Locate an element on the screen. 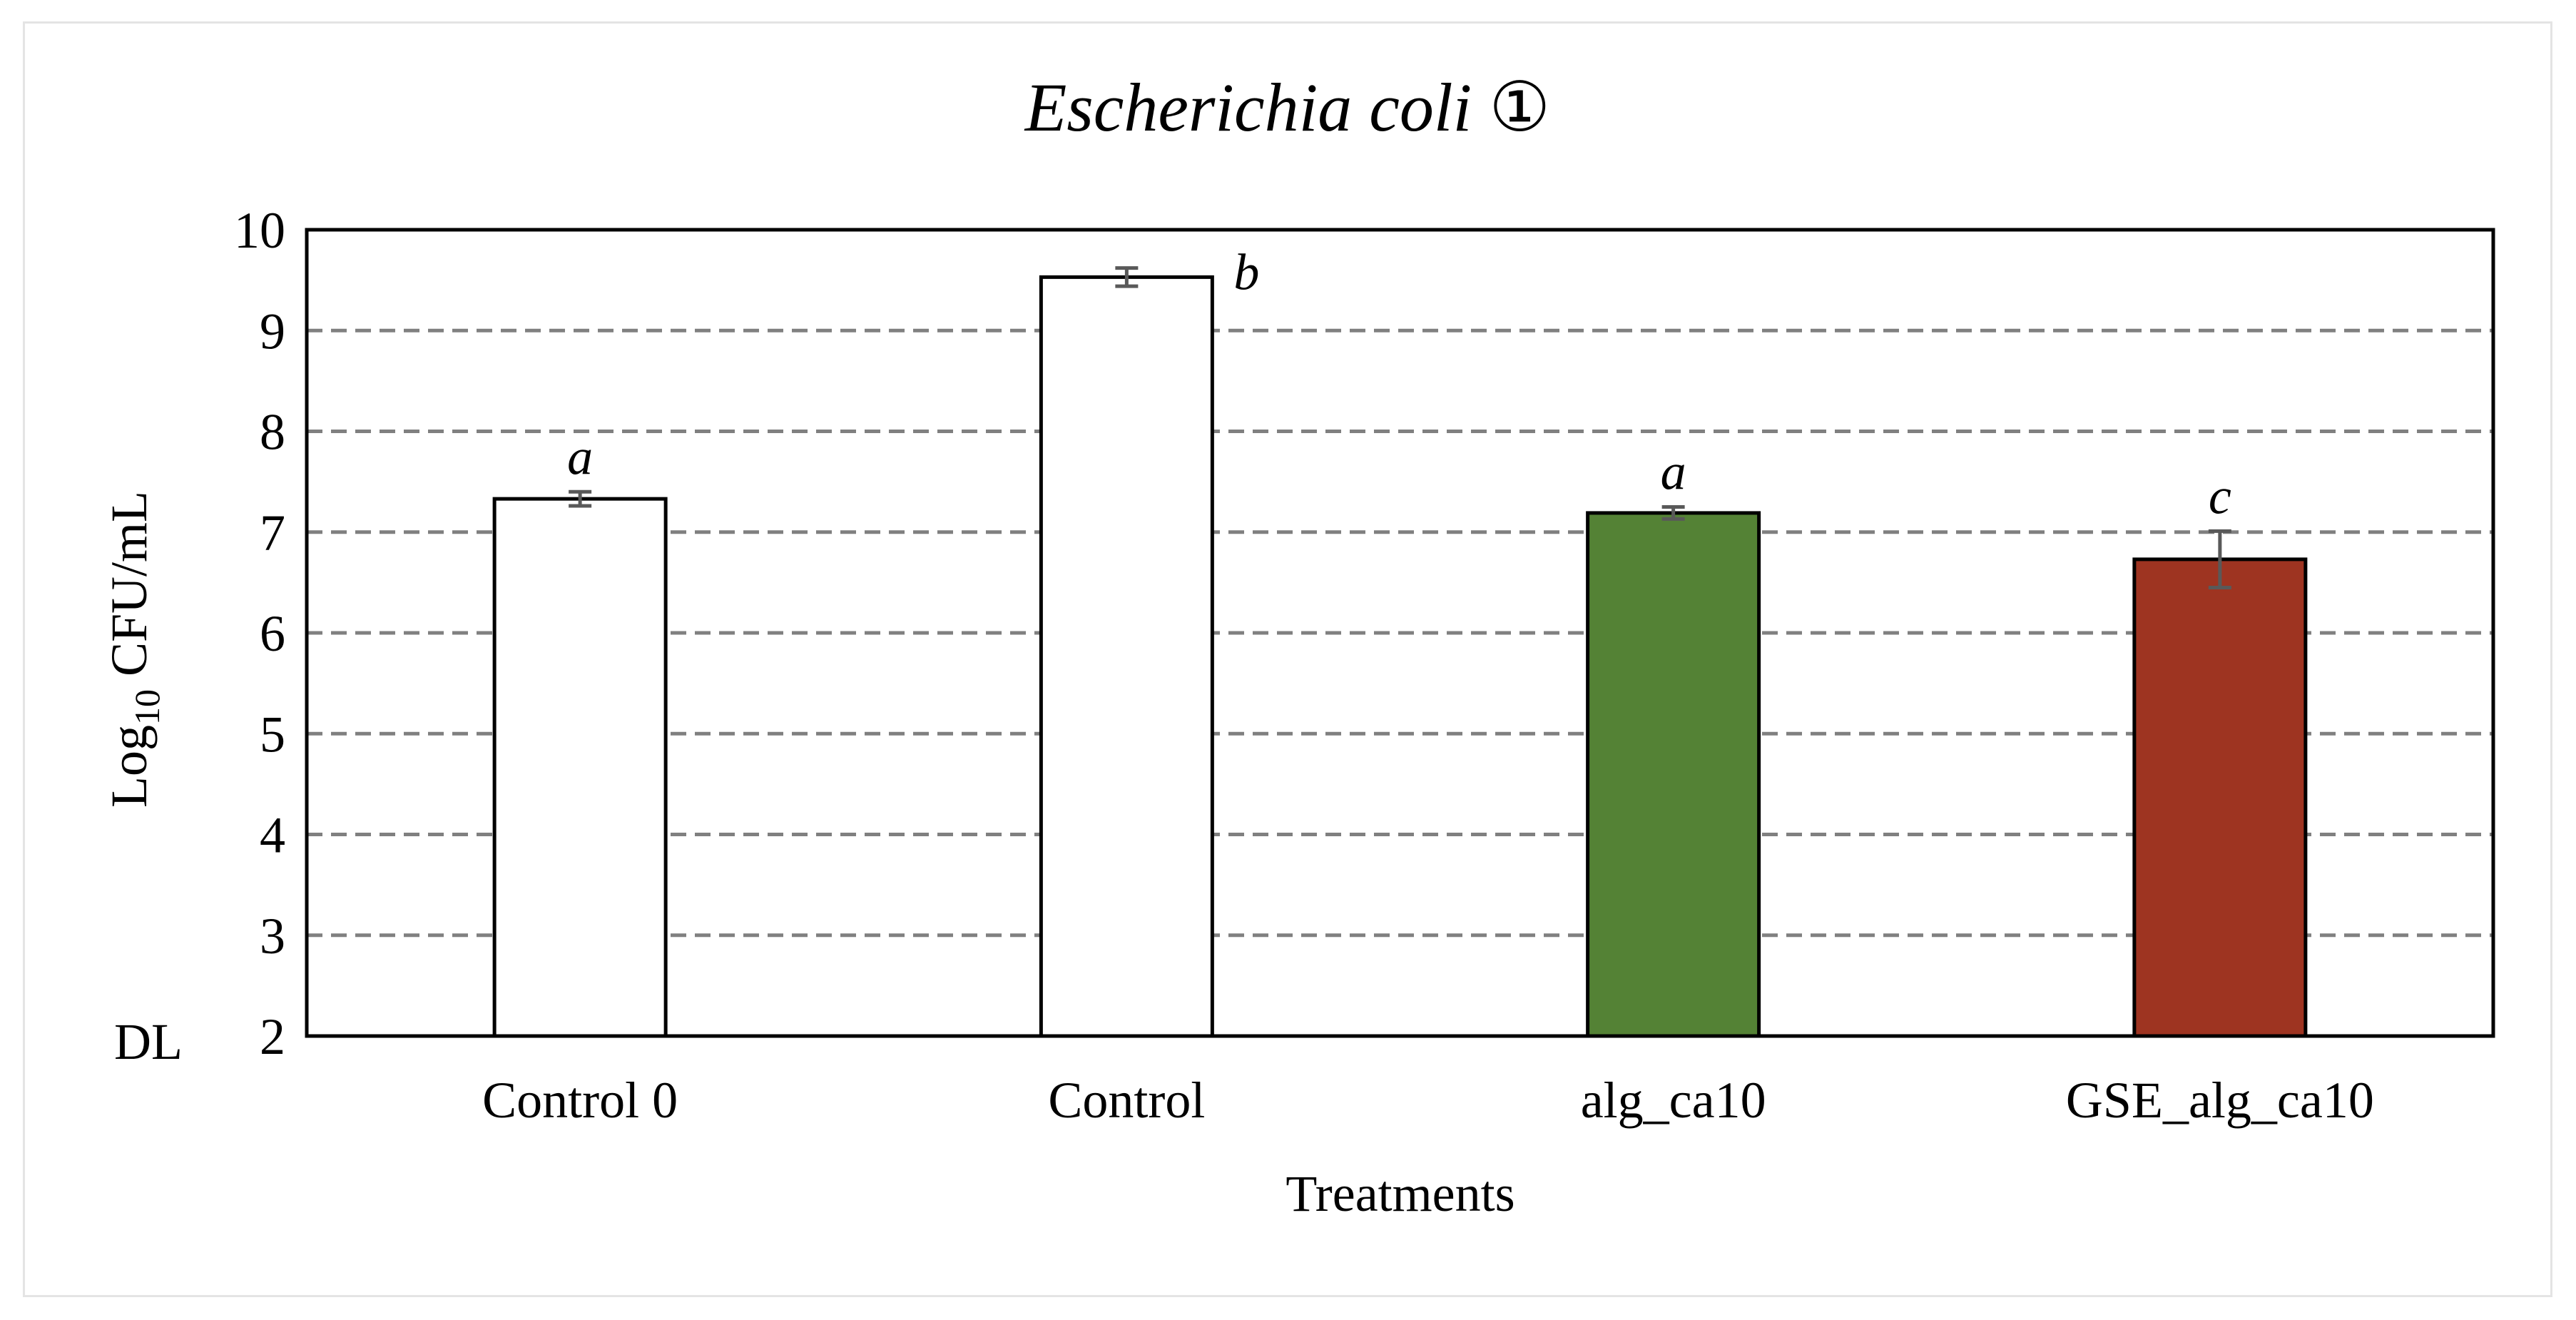  y-axis-label: Log10 CFU/mL is located at coordinates (134, 650).